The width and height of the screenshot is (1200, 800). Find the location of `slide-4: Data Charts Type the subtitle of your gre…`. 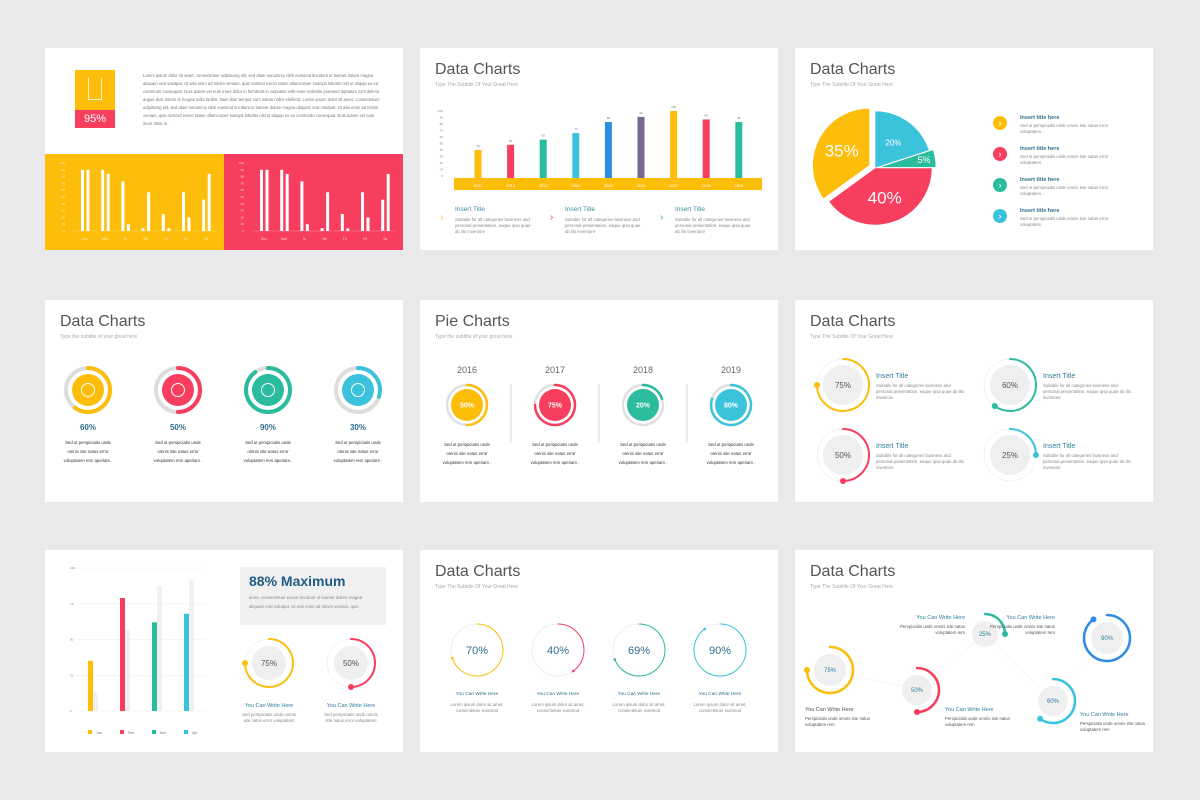

slide-4: Data Charts Type the subtitle of your gre… is located at coordinates (224, 401).